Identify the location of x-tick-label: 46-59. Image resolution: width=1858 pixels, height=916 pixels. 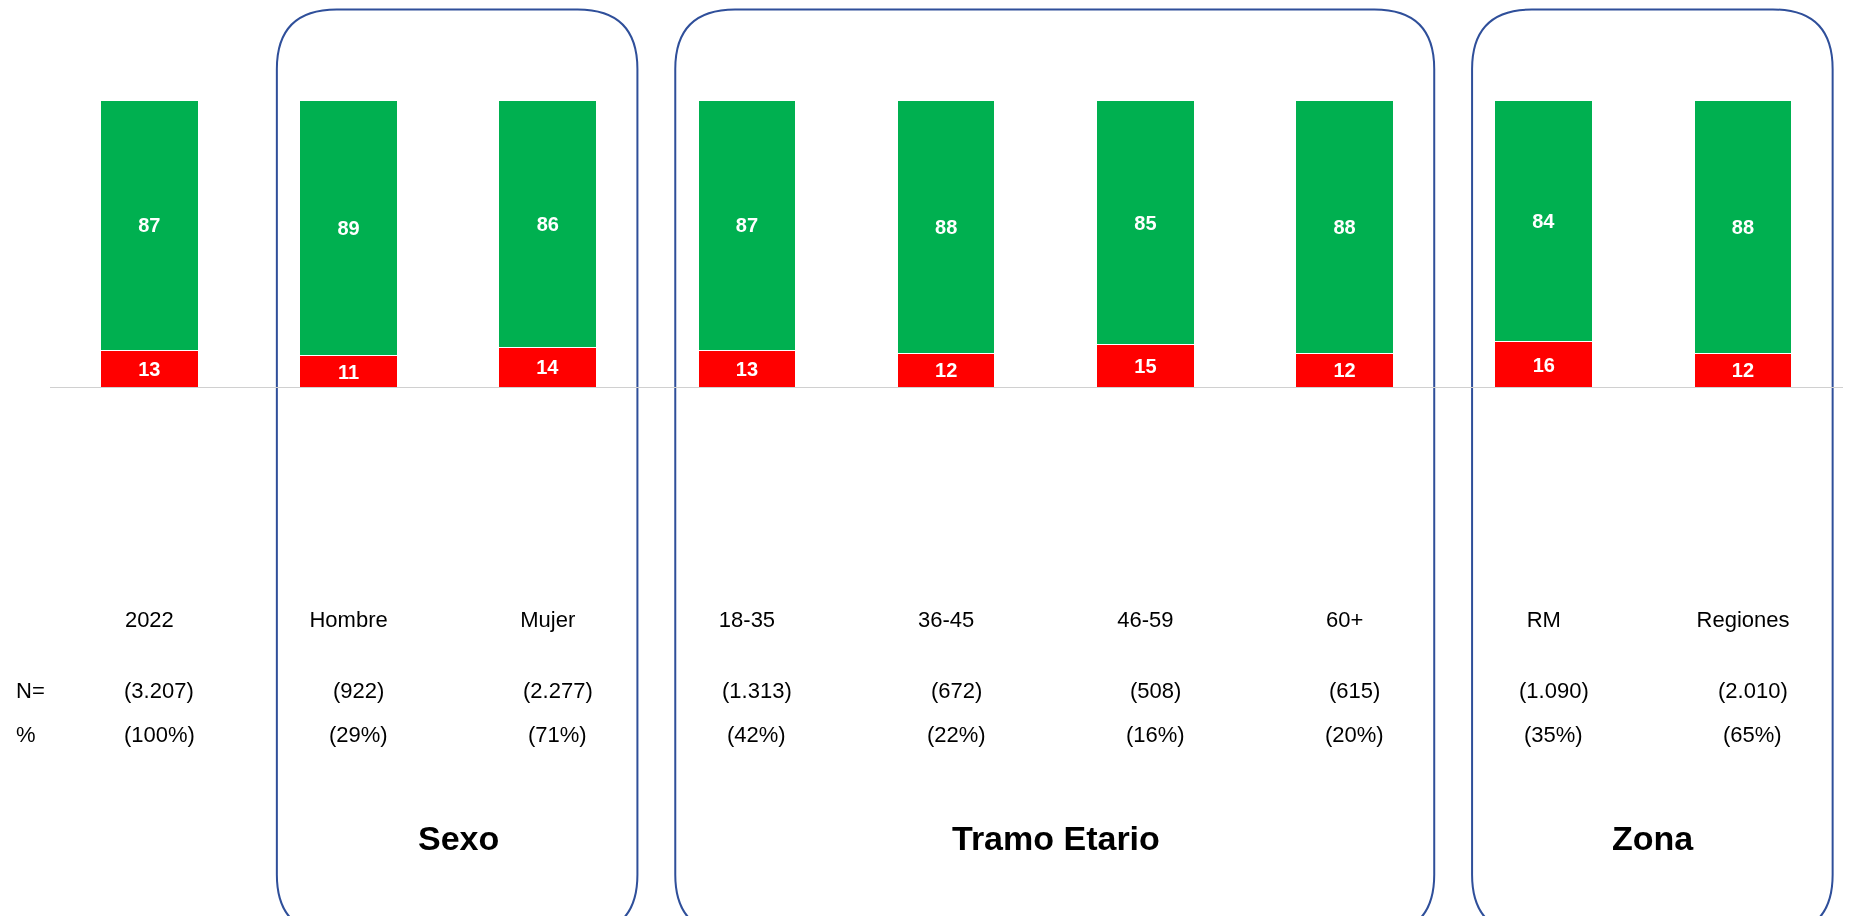
(1145, 619).